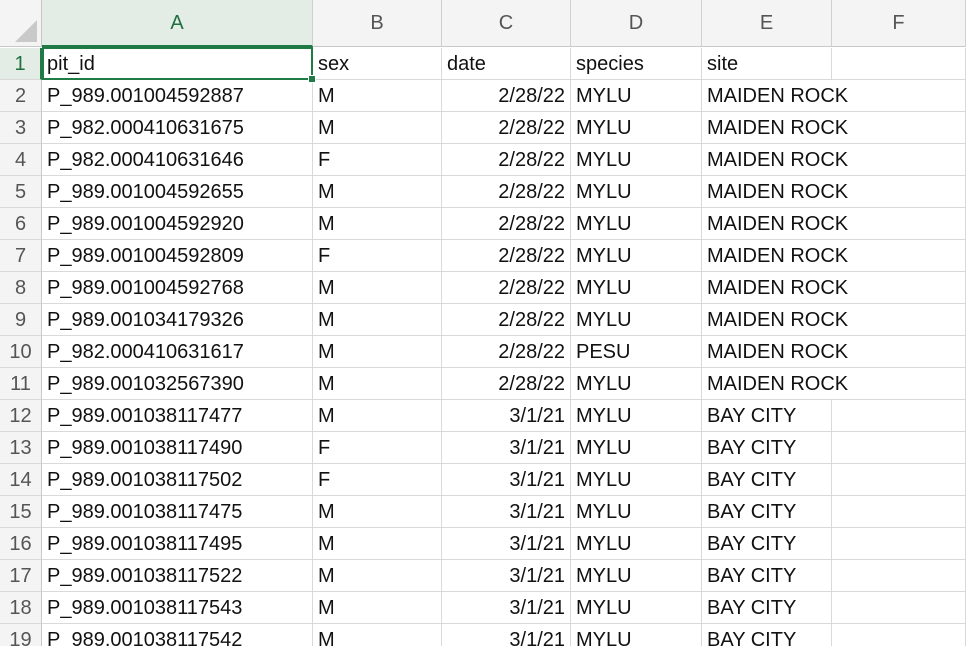  Describe the element at coordinates (506, 23) in the screenshot. I see `column-header-c: C` at that location.